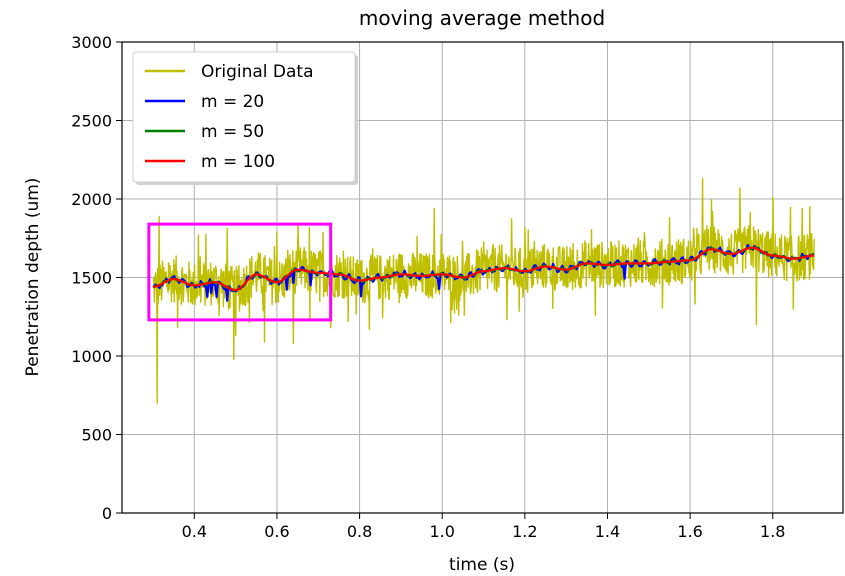 This screenshot has height=576, width=845. What do you see at coordinates (772, 531) in the screenshot?
I see `x-tick-label: 1.8` at bounding box center [772, 531].